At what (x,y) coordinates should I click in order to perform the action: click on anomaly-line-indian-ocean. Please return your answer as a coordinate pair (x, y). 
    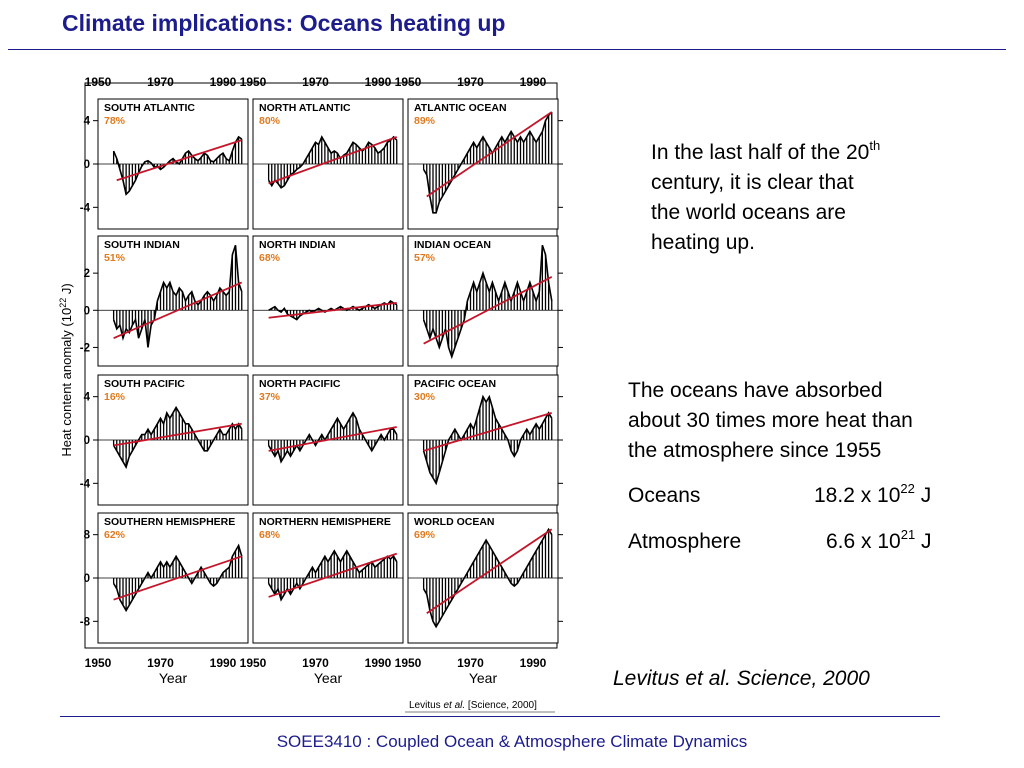
    Looking at the image, I should click on (487, 302).